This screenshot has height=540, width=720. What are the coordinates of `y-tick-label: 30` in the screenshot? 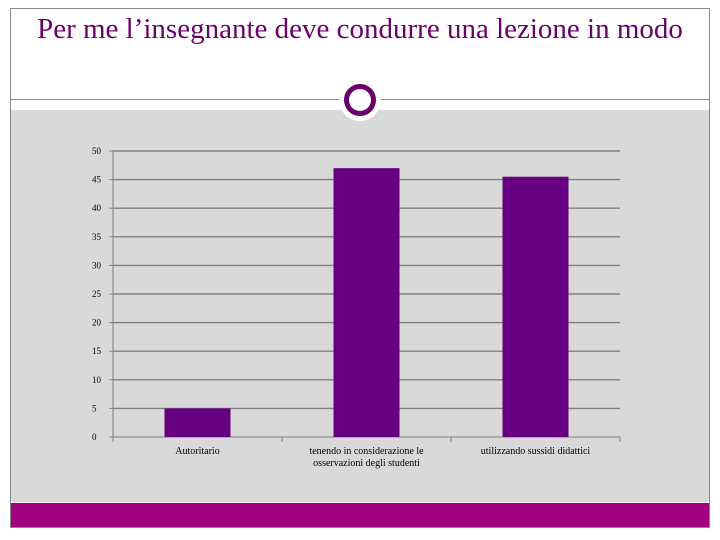 It's located at (97, 265).